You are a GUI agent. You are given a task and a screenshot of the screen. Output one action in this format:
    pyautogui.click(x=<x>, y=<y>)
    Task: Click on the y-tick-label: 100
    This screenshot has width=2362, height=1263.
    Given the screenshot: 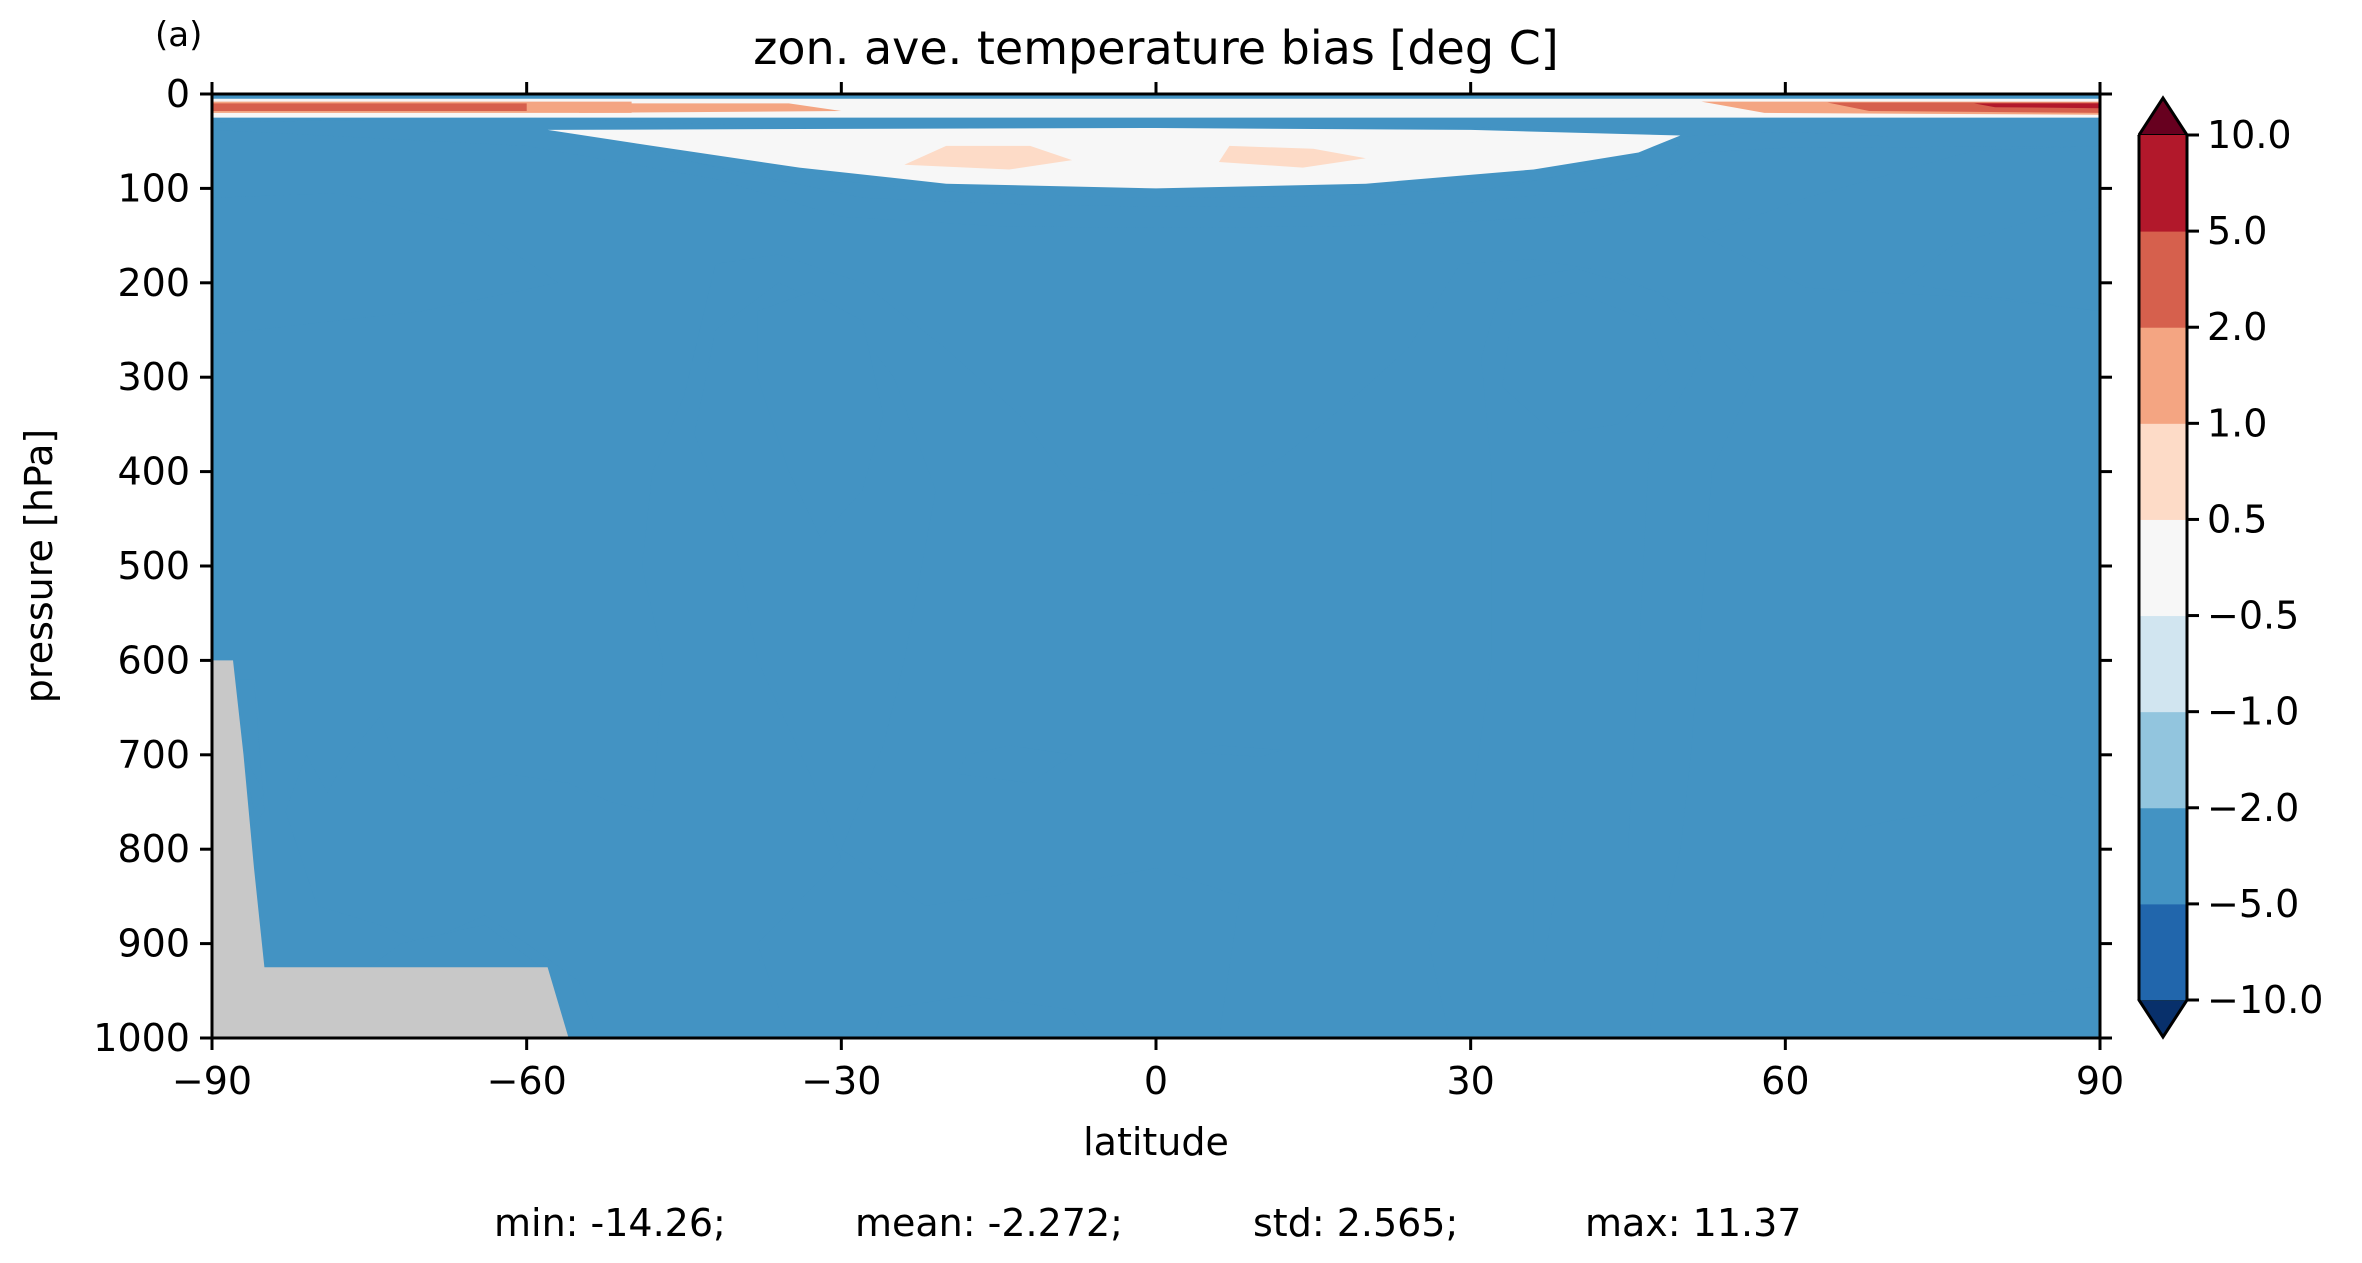 What is the action you would take?
    pyautogui.click(x=153, y=188)
    